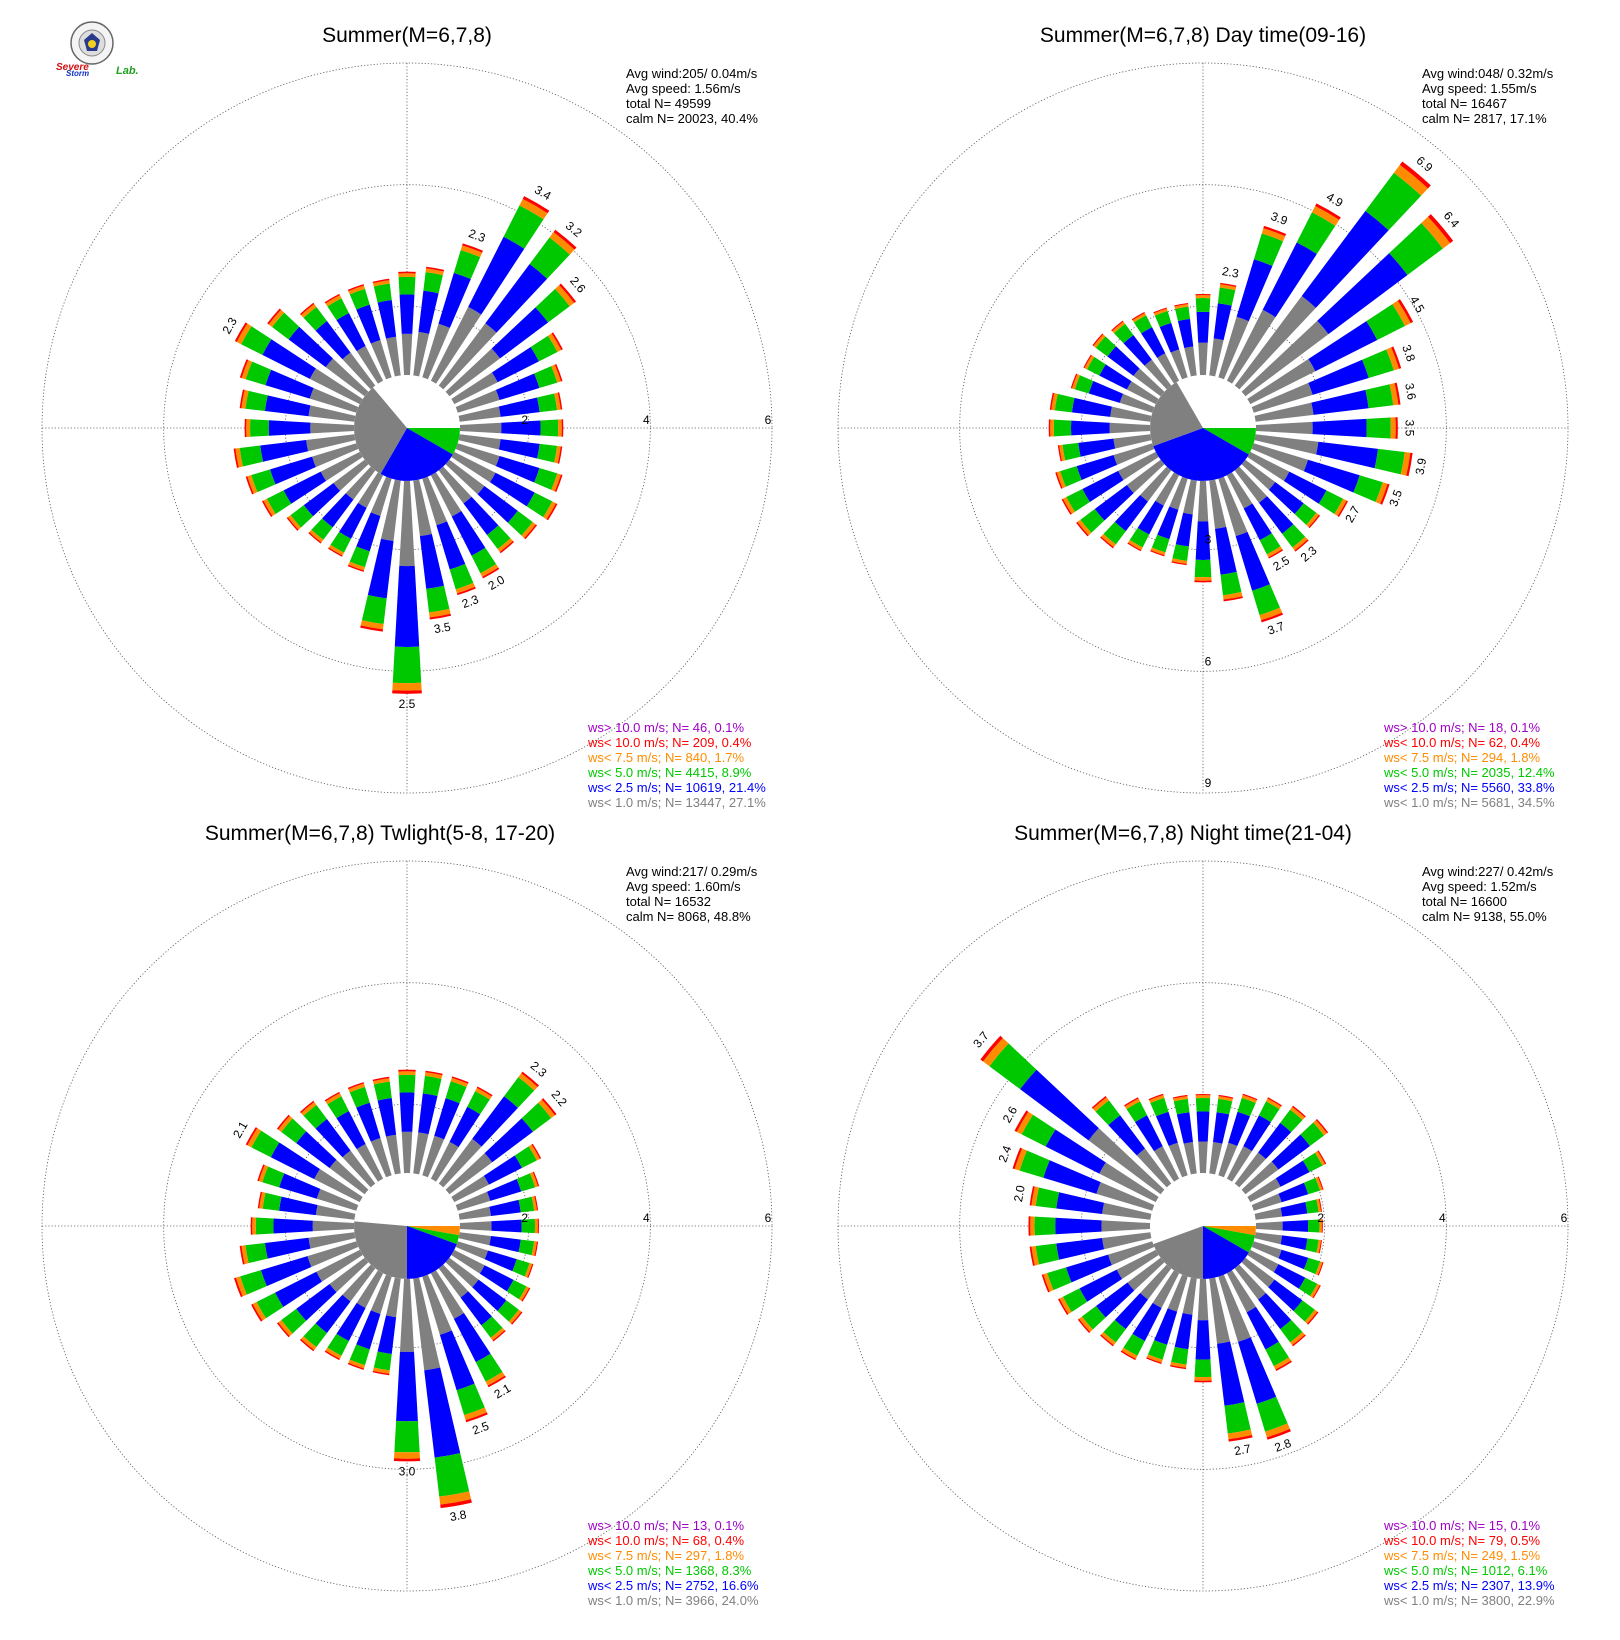 This screenshot has width=1620, height=1640. Describe the element at coordinates (1335, 200) in the screenshot. I see `bar-total-label: 4.9` at that location.